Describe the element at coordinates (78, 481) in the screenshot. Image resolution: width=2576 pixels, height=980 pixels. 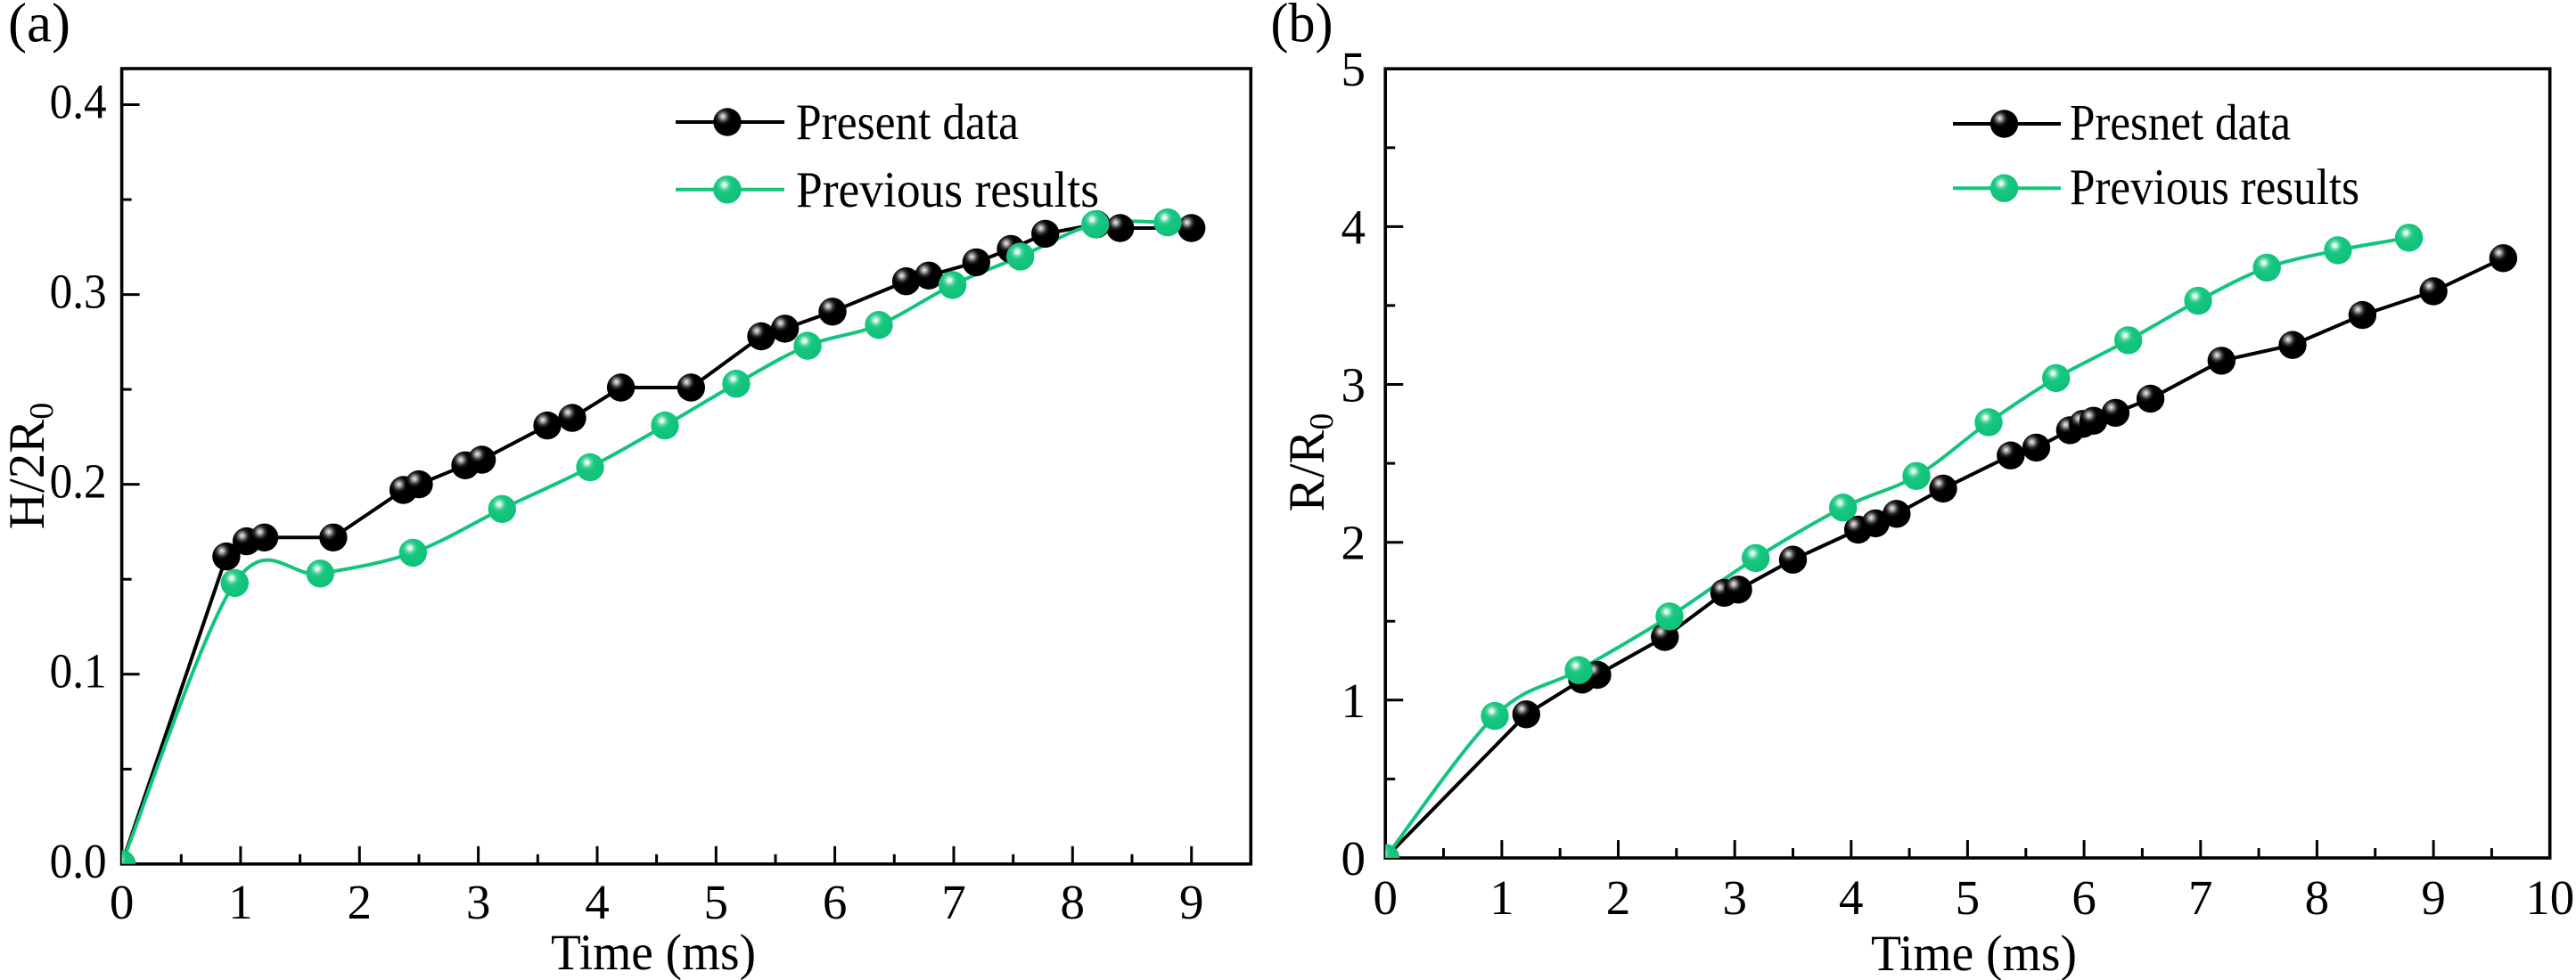
I see `svg-text: 0.2` at that location.